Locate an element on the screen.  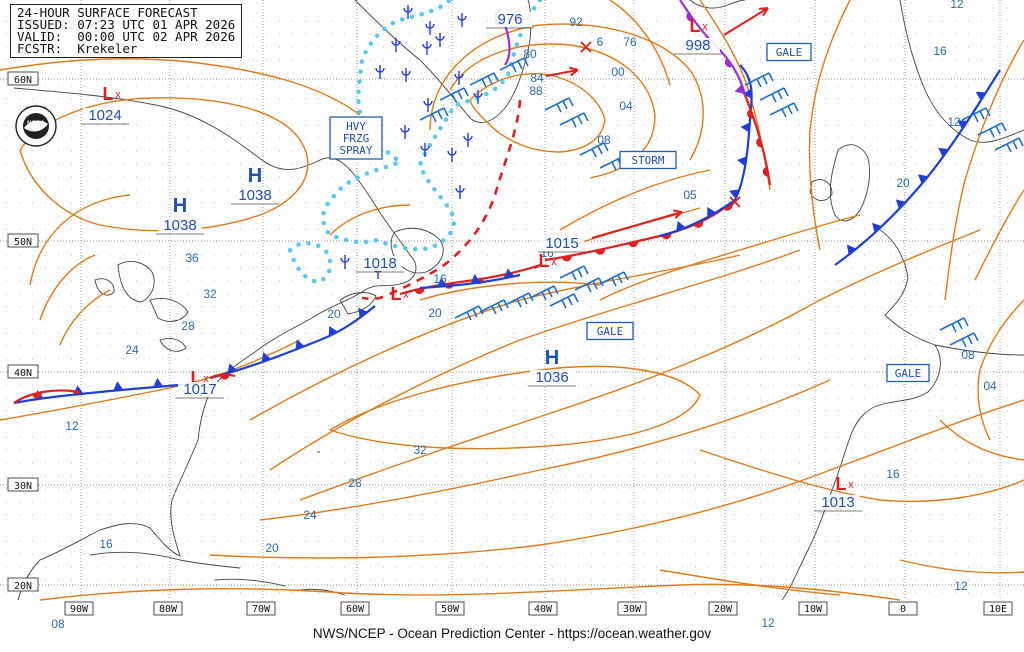
lat-label: 50N is located at coordinates (23, 242).